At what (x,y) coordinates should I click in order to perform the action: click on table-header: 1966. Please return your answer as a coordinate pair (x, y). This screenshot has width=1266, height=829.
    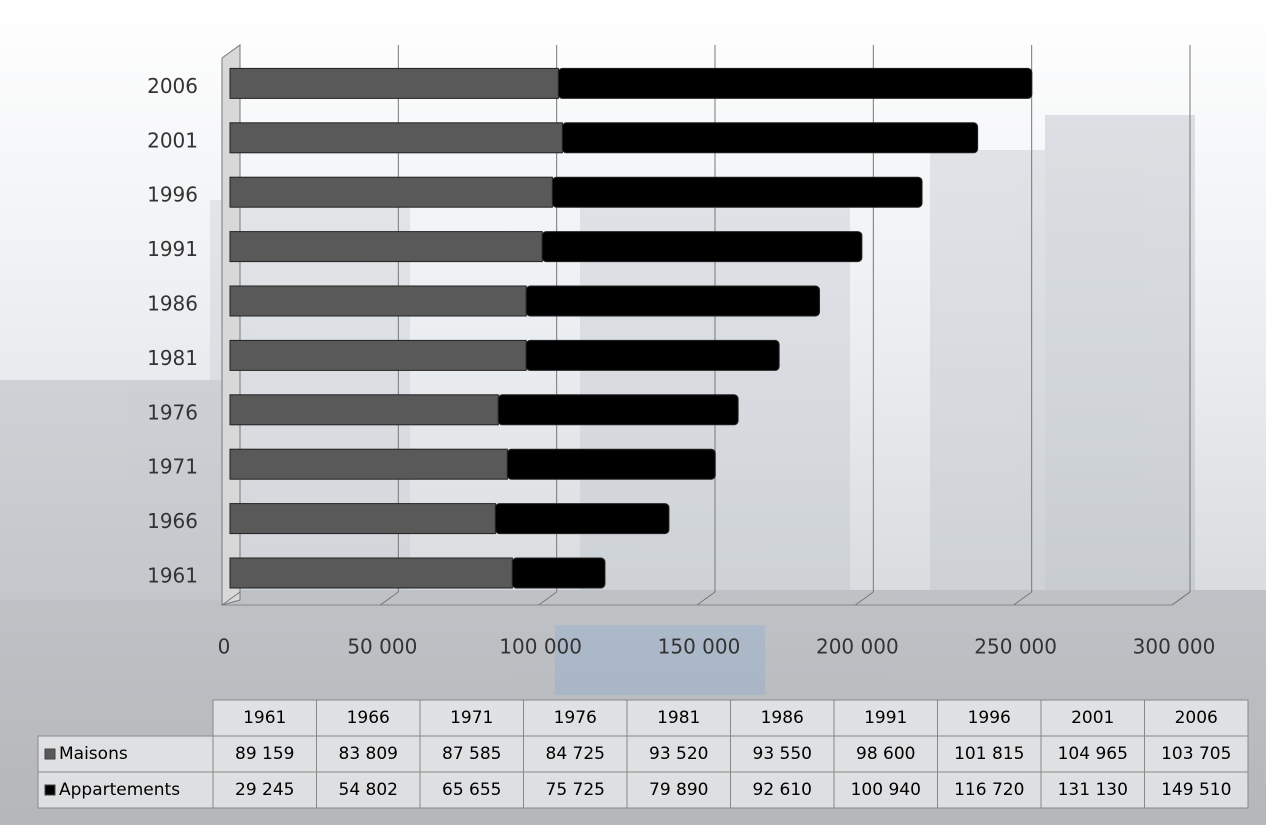
    Looking at the image, I should click on (368, 718).